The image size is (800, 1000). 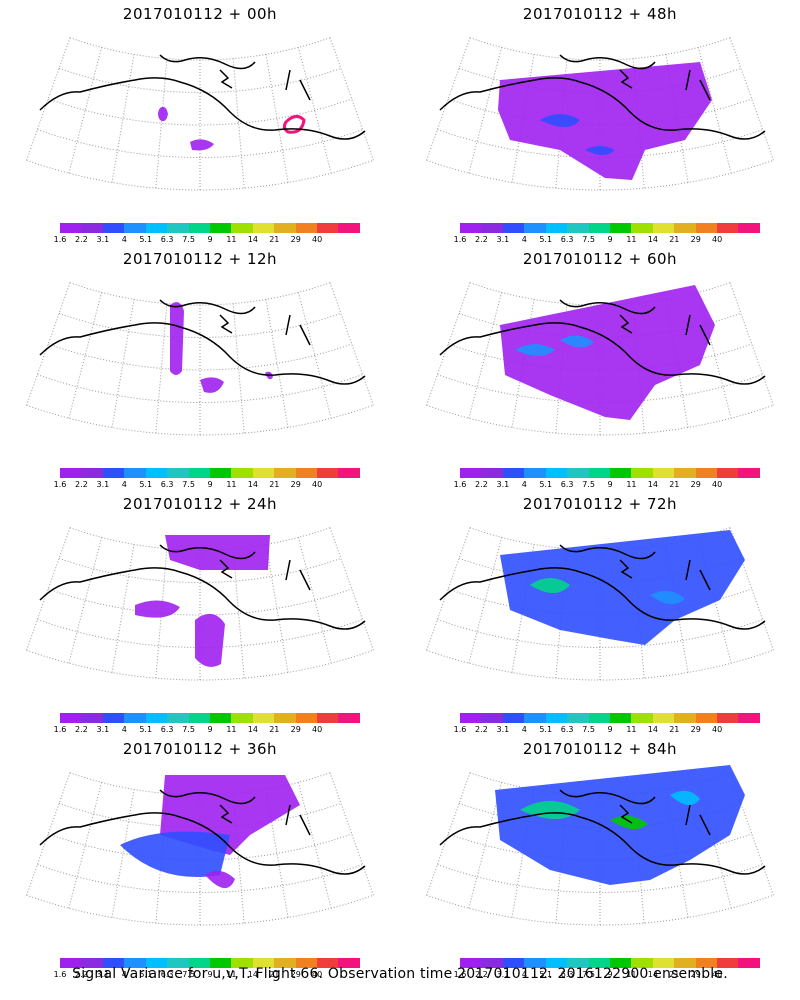 I want to click on colorbar-tick-label: 9, so click(x=210, y=239).